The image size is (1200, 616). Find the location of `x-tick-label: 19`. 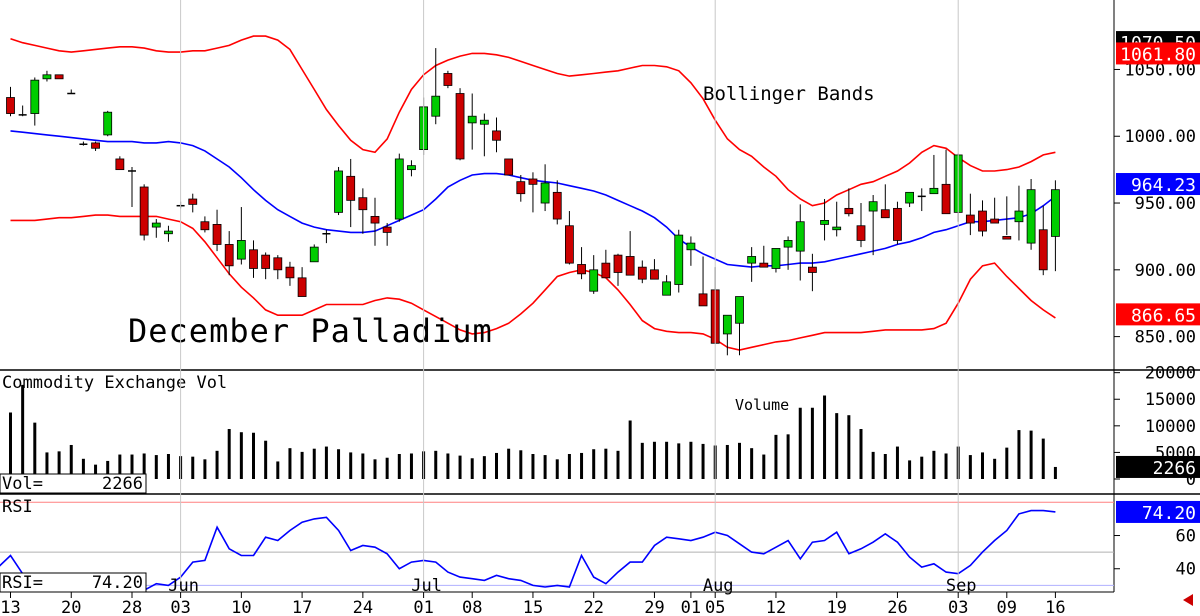

x-tick-label: 19 is located at coordinates (836, 607).